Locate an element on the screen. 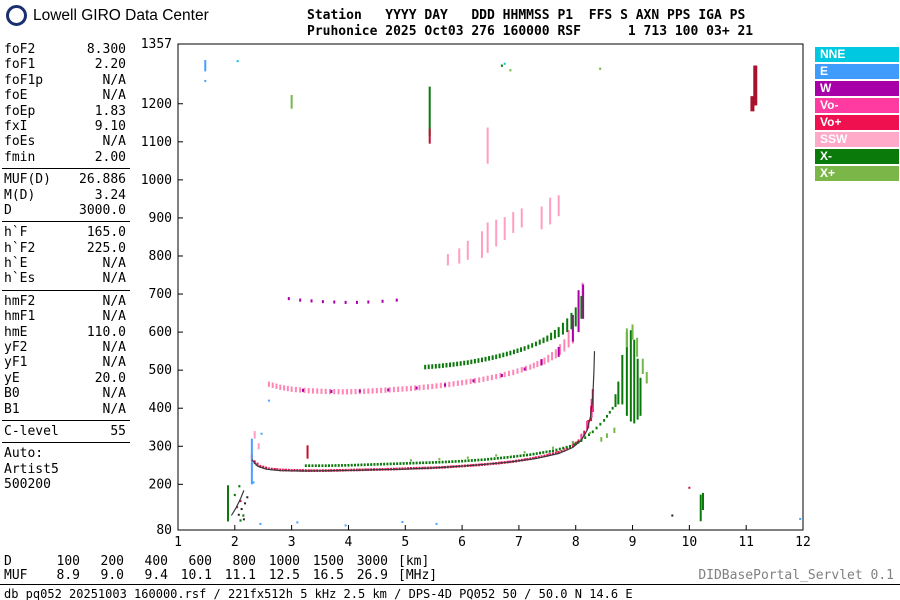 The width and height of the screenshot is (900, 600). param-group-4: C-level 55 is located at coordinates (66, 433).